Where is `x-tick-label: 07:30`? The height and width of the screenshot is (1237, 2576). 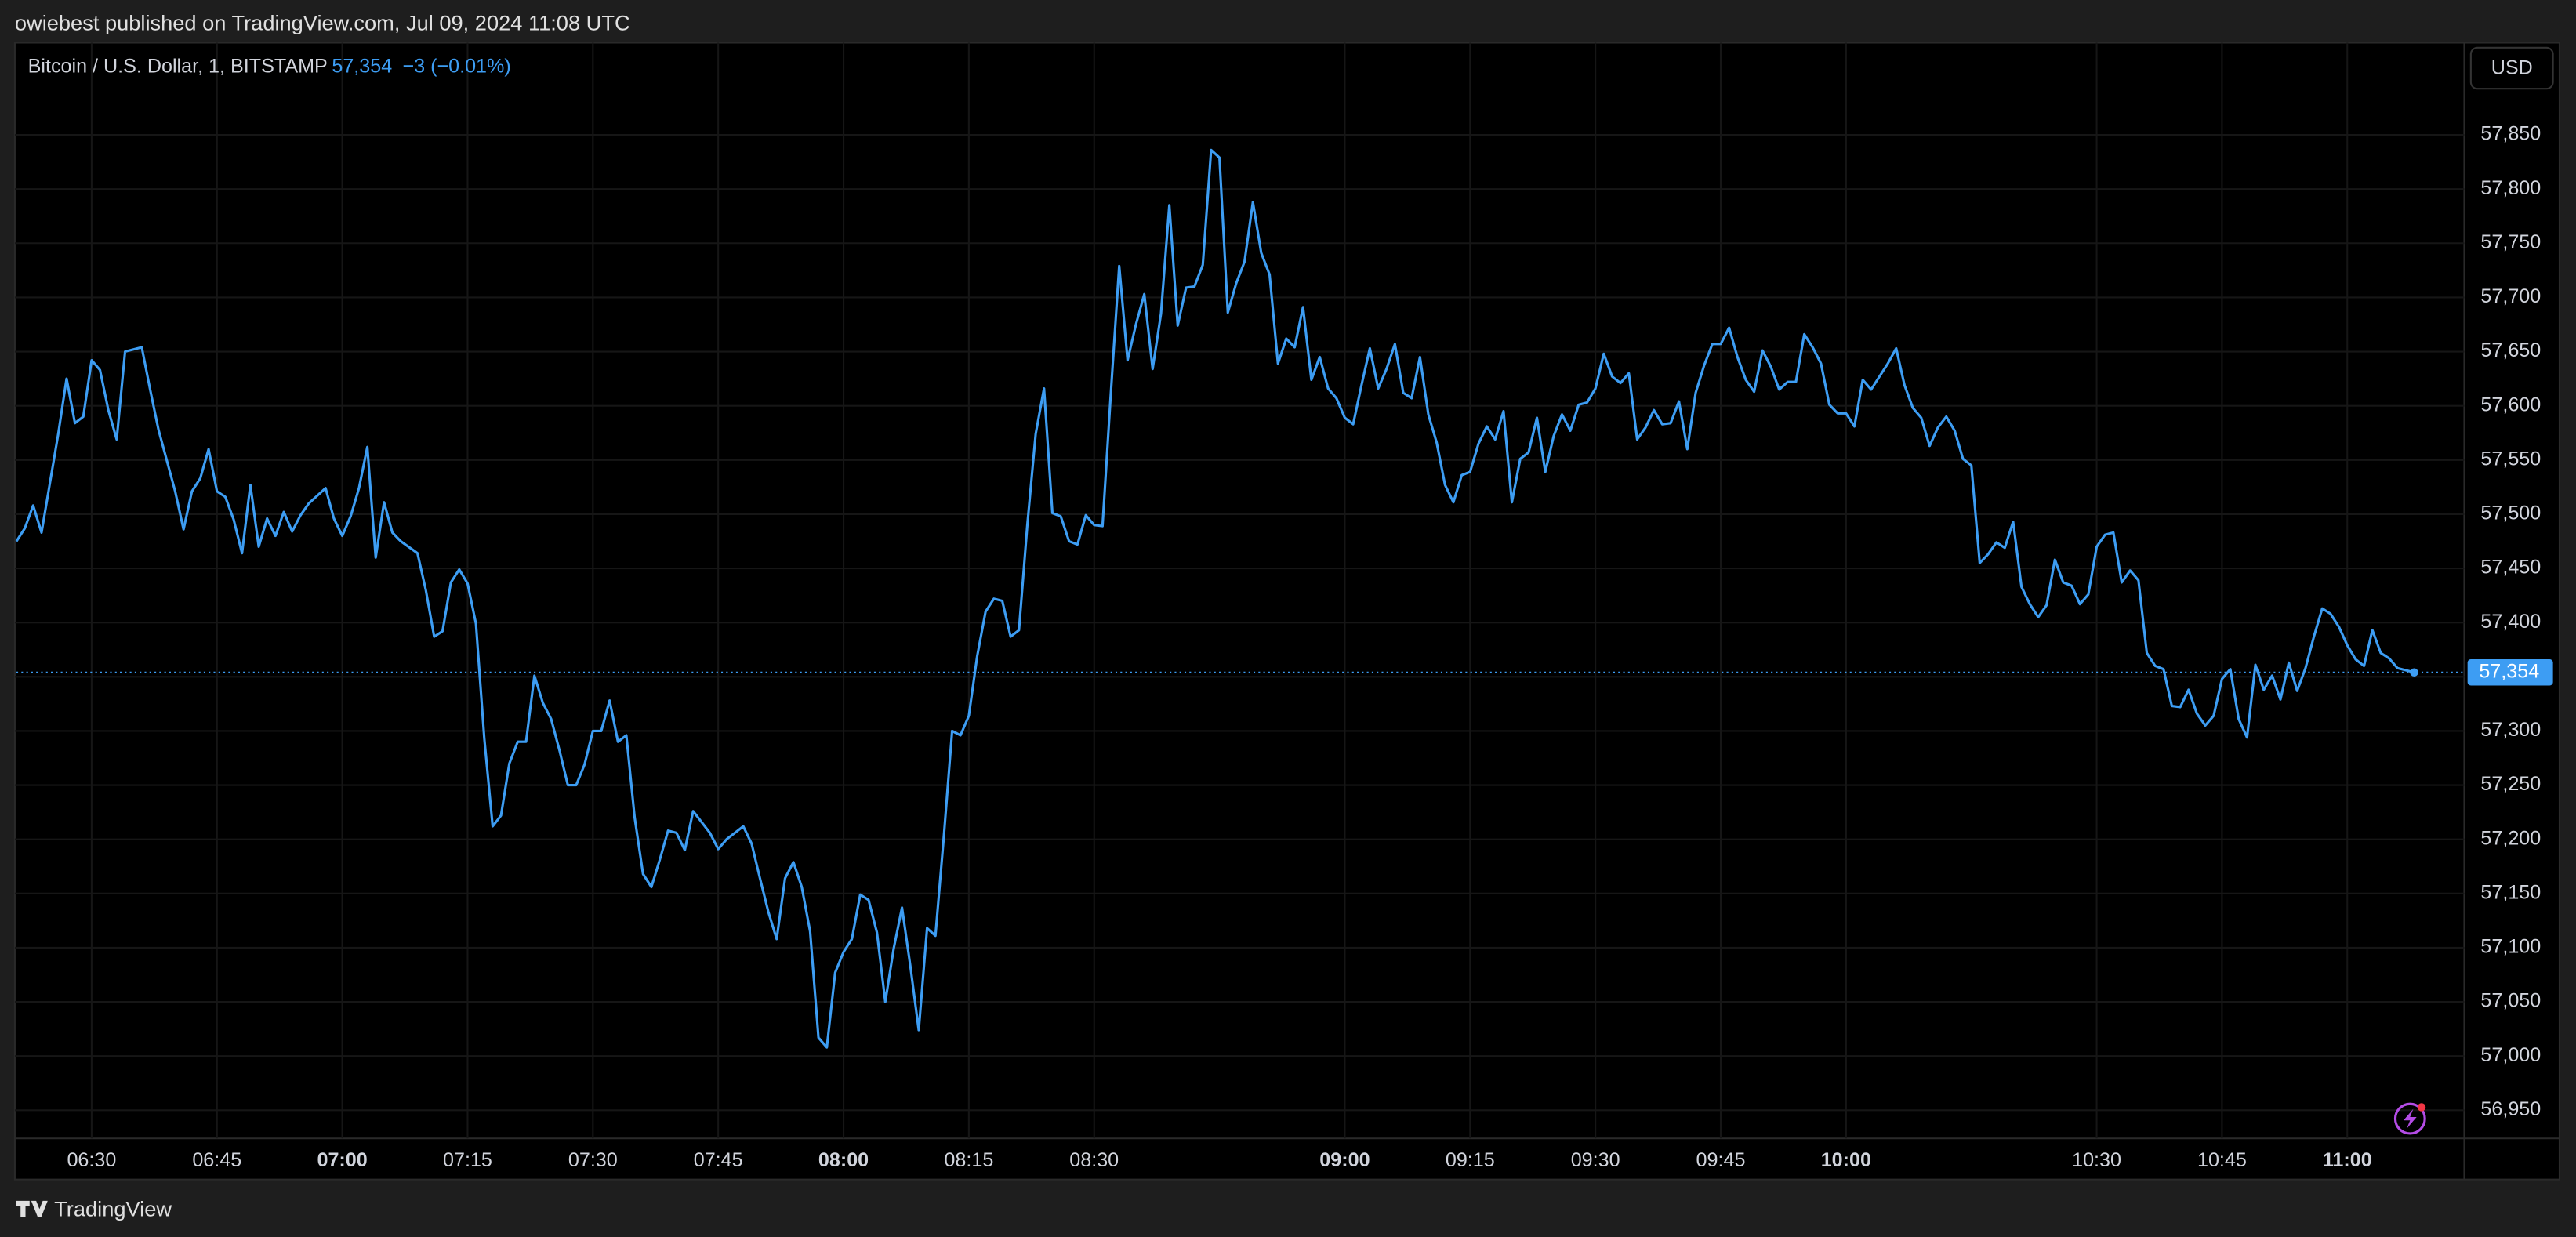
x-tick-label: 07:30 is located at coordinates (593, 1160).